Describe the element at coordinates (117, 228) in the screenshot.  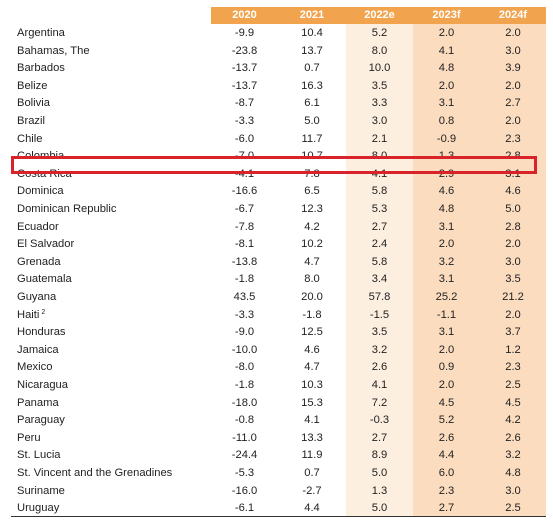
I see `country-name: Ecuador` at that location.